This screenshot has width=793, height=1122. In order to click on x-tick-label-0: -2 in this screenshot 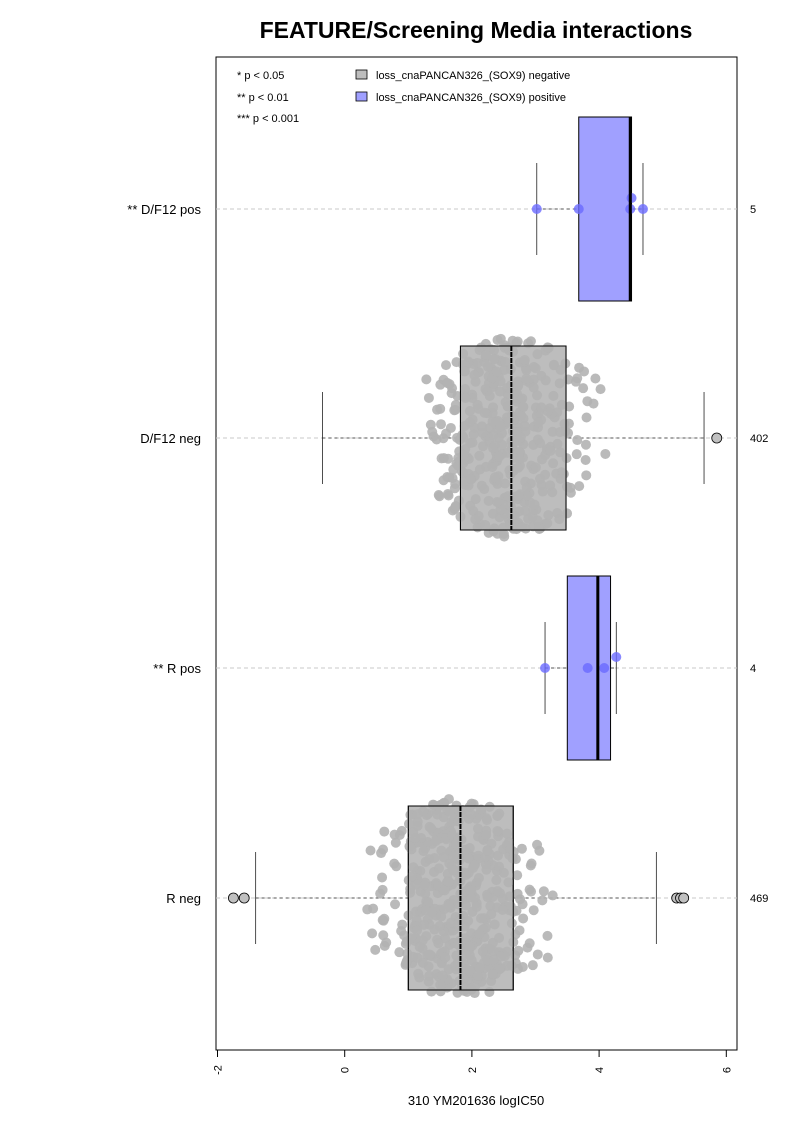, I will do `click(219, 1070)`.